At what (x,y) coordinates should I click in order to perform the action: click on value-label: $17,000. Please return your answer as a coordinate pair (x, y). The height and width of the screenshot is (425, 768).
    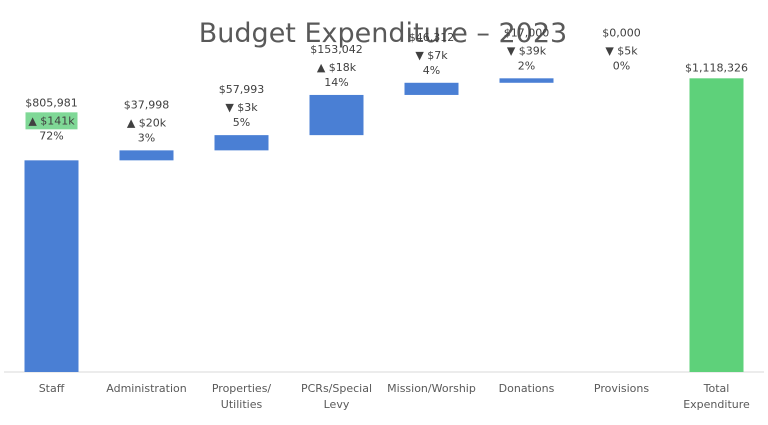
    Looking at the image, I should click on (527, 32).